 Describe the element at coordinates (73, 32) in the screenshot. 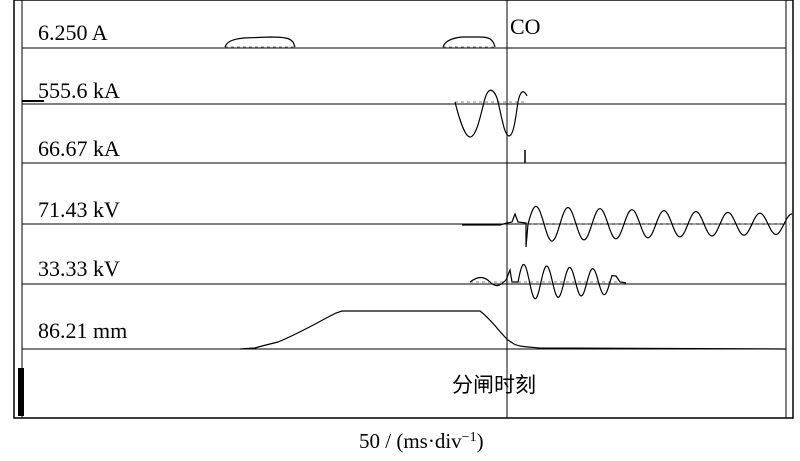

I see `channel-label-1: 6.250 A` at that location.